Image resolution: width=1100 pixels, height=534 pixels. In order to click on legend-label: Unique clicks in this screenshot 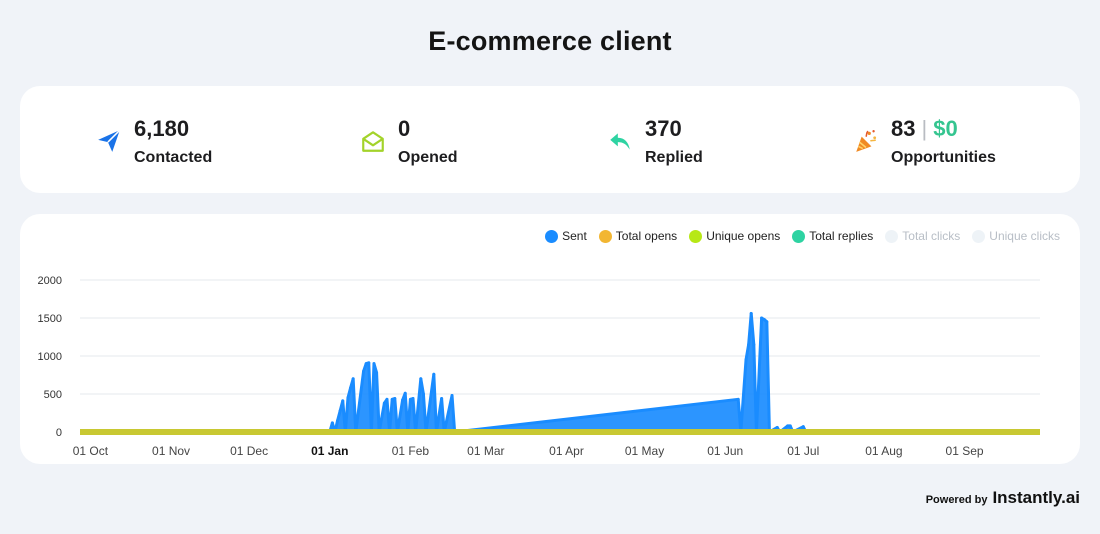, I will do `click(1024, 236)`.